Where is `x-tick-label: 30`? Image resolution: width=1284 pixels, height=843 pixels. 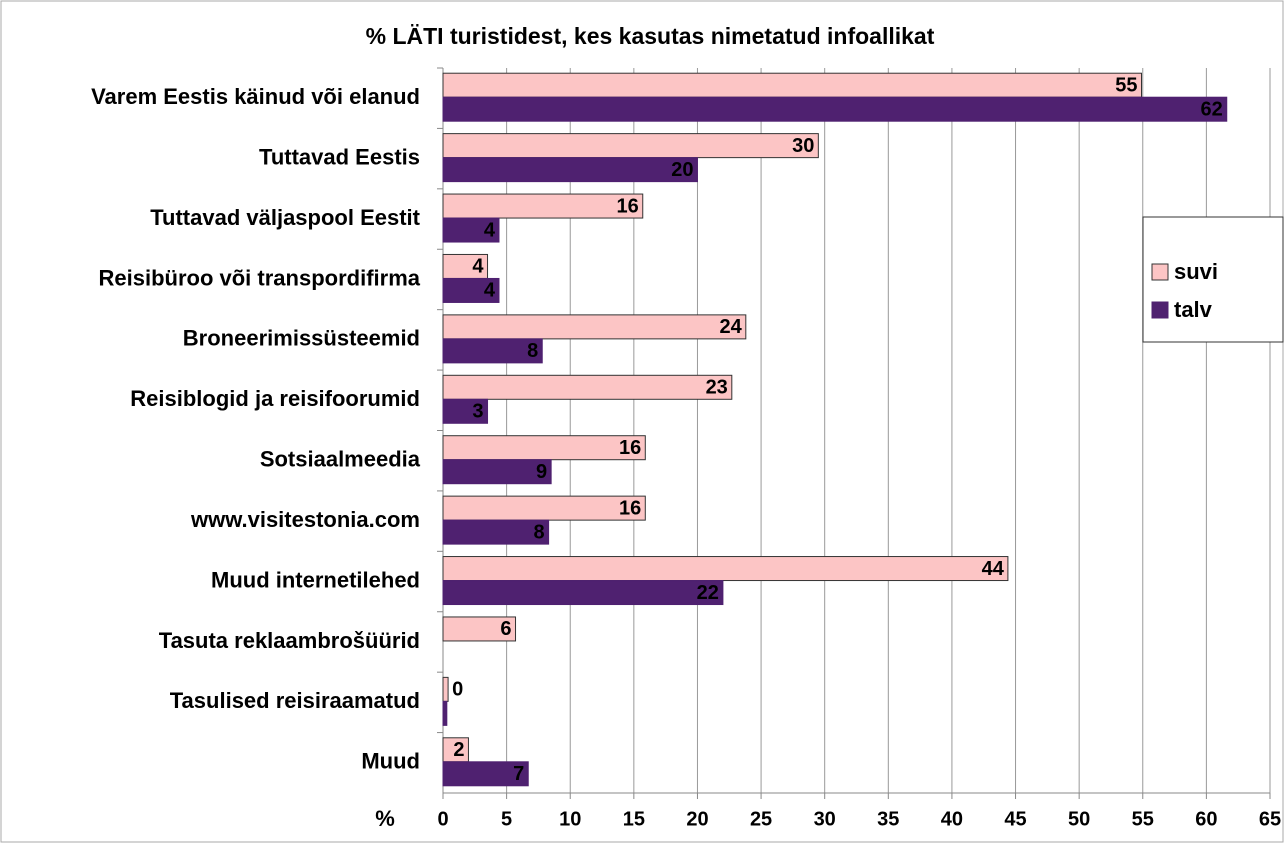
x-tick-label: 30 is located at coordinates (825, 819).